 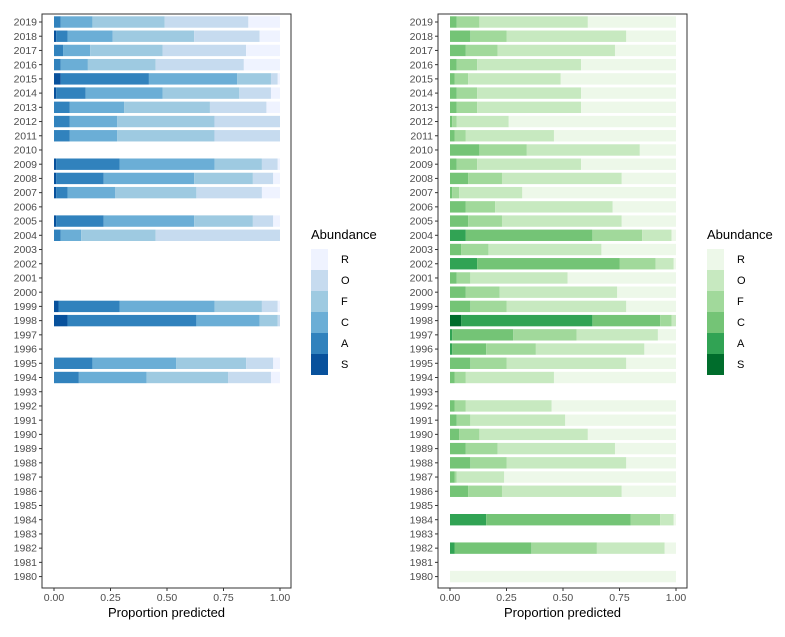 What do you see at coordinates (460, 136) in the screenshot?
I see `bar-segment-2011-f` at bounding box center [460, 136].